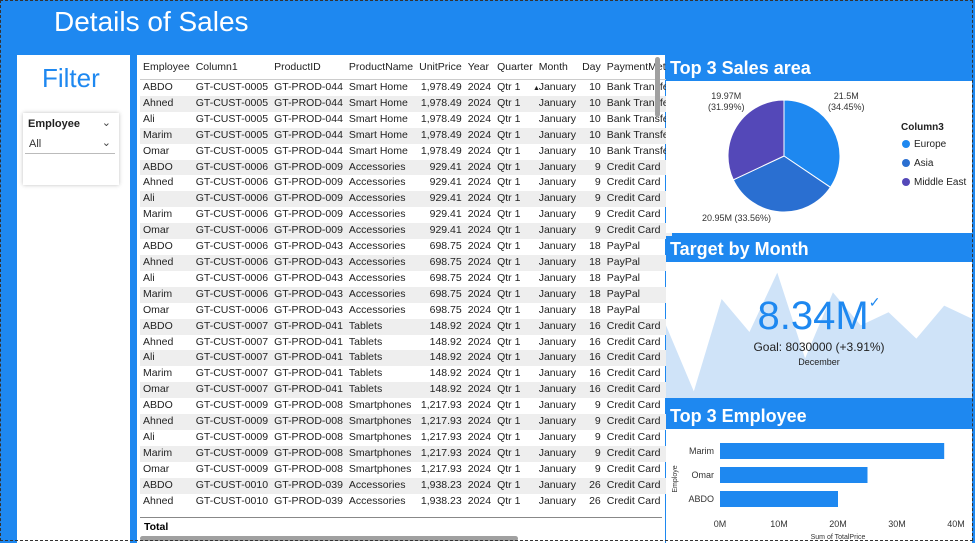  What do you see at coordinates (819, 416) in the screenshot?
I see `employee-title: Top 3 Employee` at bounding box center [819, 416].